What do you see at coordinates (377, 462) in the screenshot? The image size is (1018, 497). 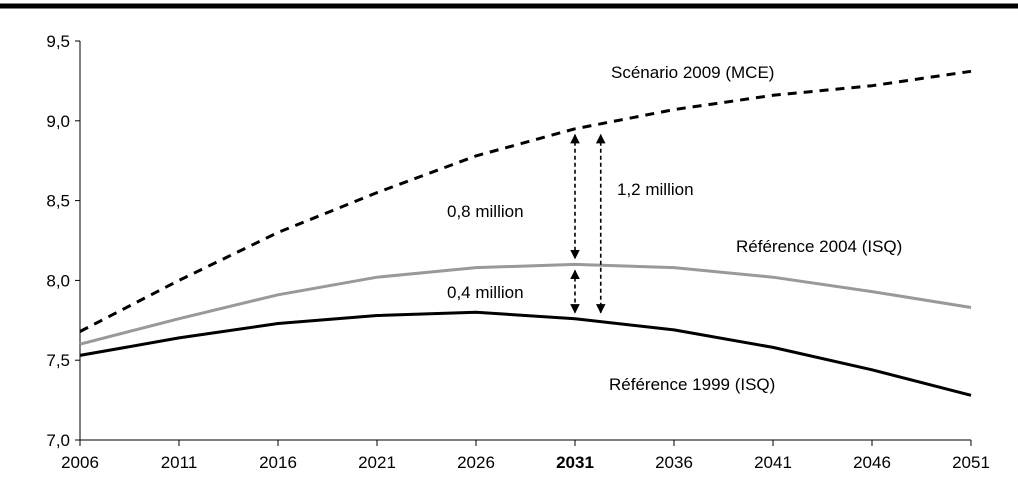 I see `x-tick-label: 2021` at bounding box center [377, 462].